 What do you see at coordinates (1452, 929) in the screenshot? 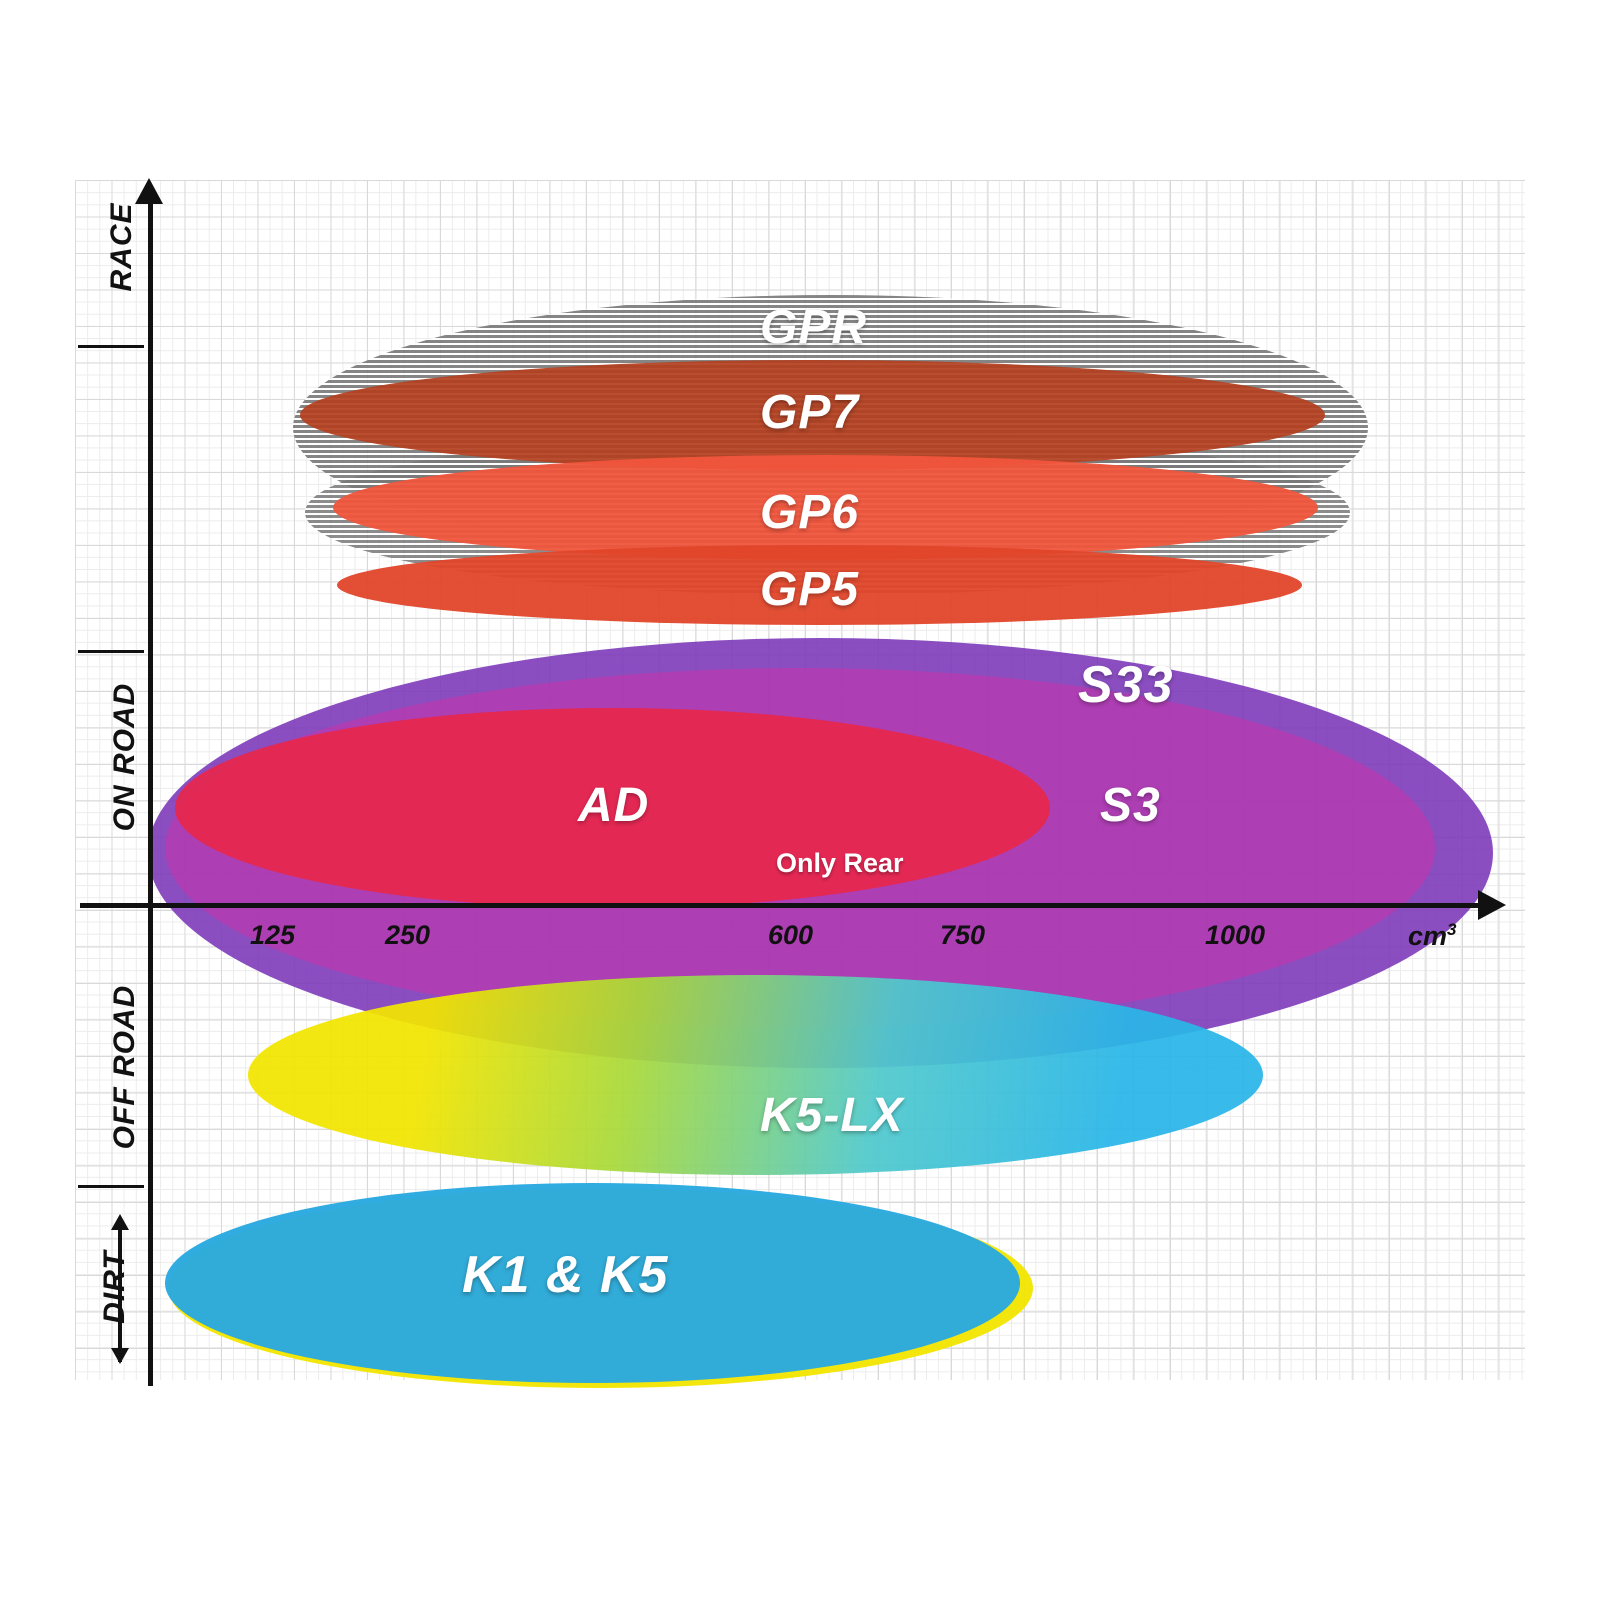
I see `x-axis-unit-exponent: 3` at bounding box center [1452, 929].